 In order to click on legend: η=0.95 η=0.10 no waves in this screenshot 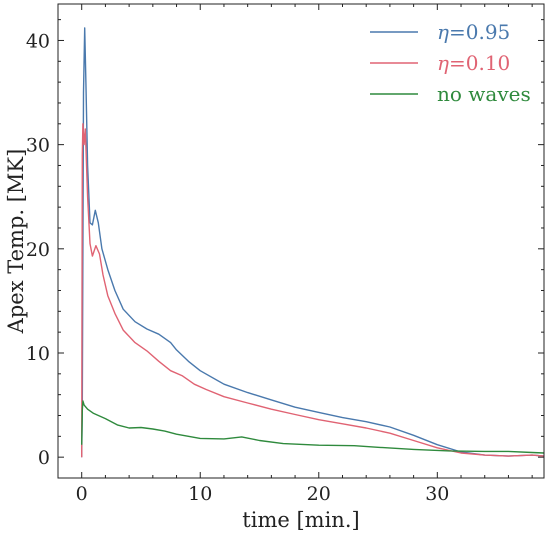, I will do `click(450, 63)`.